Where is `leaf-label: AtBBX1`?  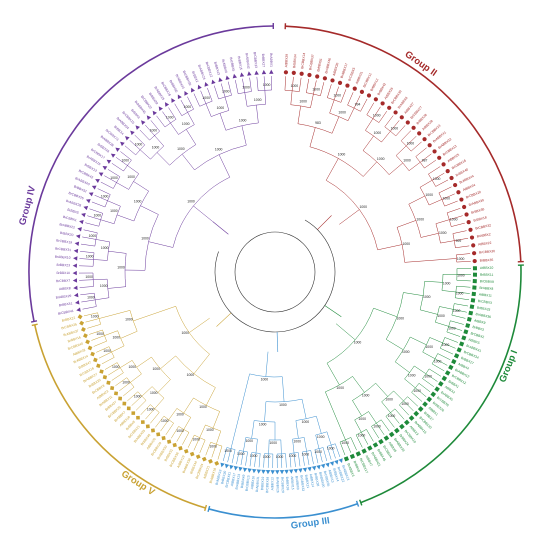
leaf-label: AtBBX1 is located at coordinates (433, 411).